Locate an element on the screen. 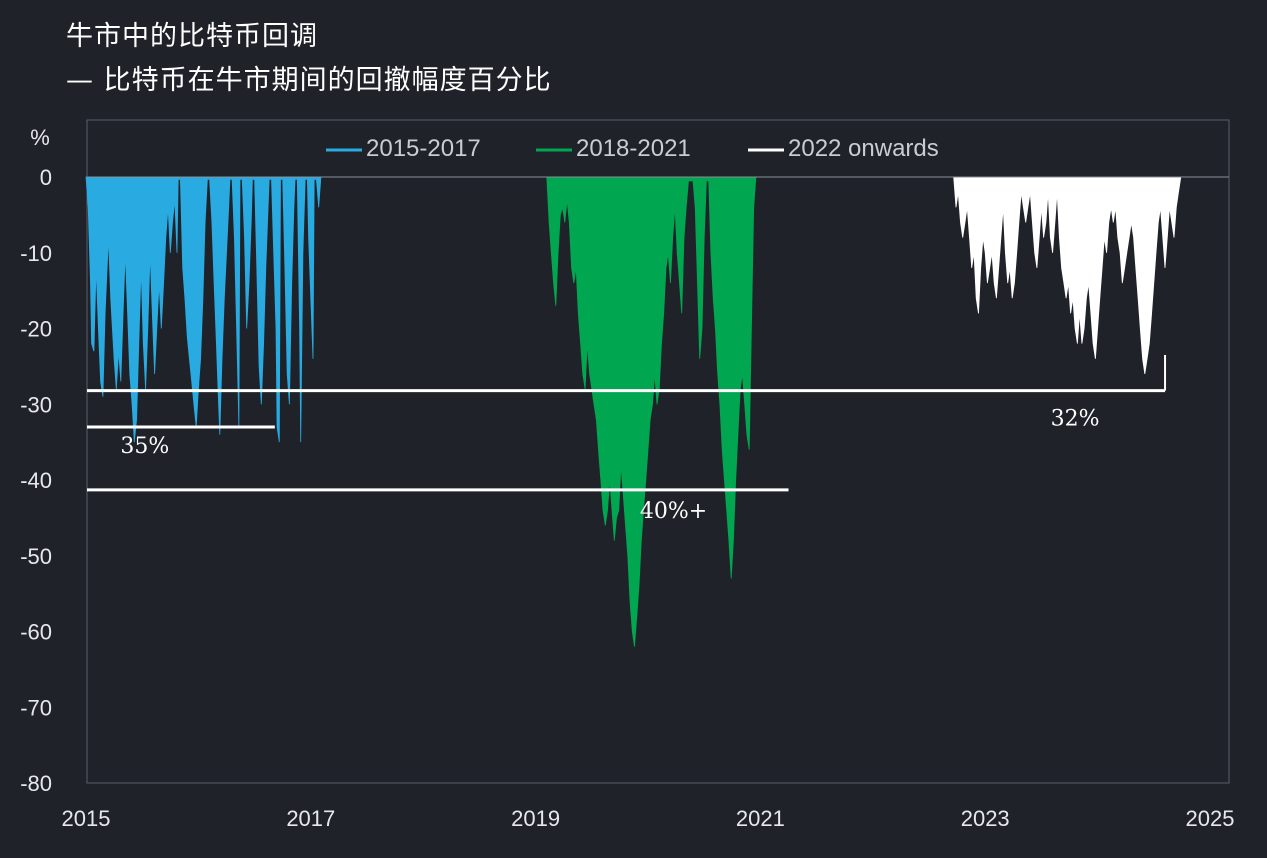 The width and height of the screenshot is (1267, 858). y-tick-label: -50 is located at coordinates (36, 556).